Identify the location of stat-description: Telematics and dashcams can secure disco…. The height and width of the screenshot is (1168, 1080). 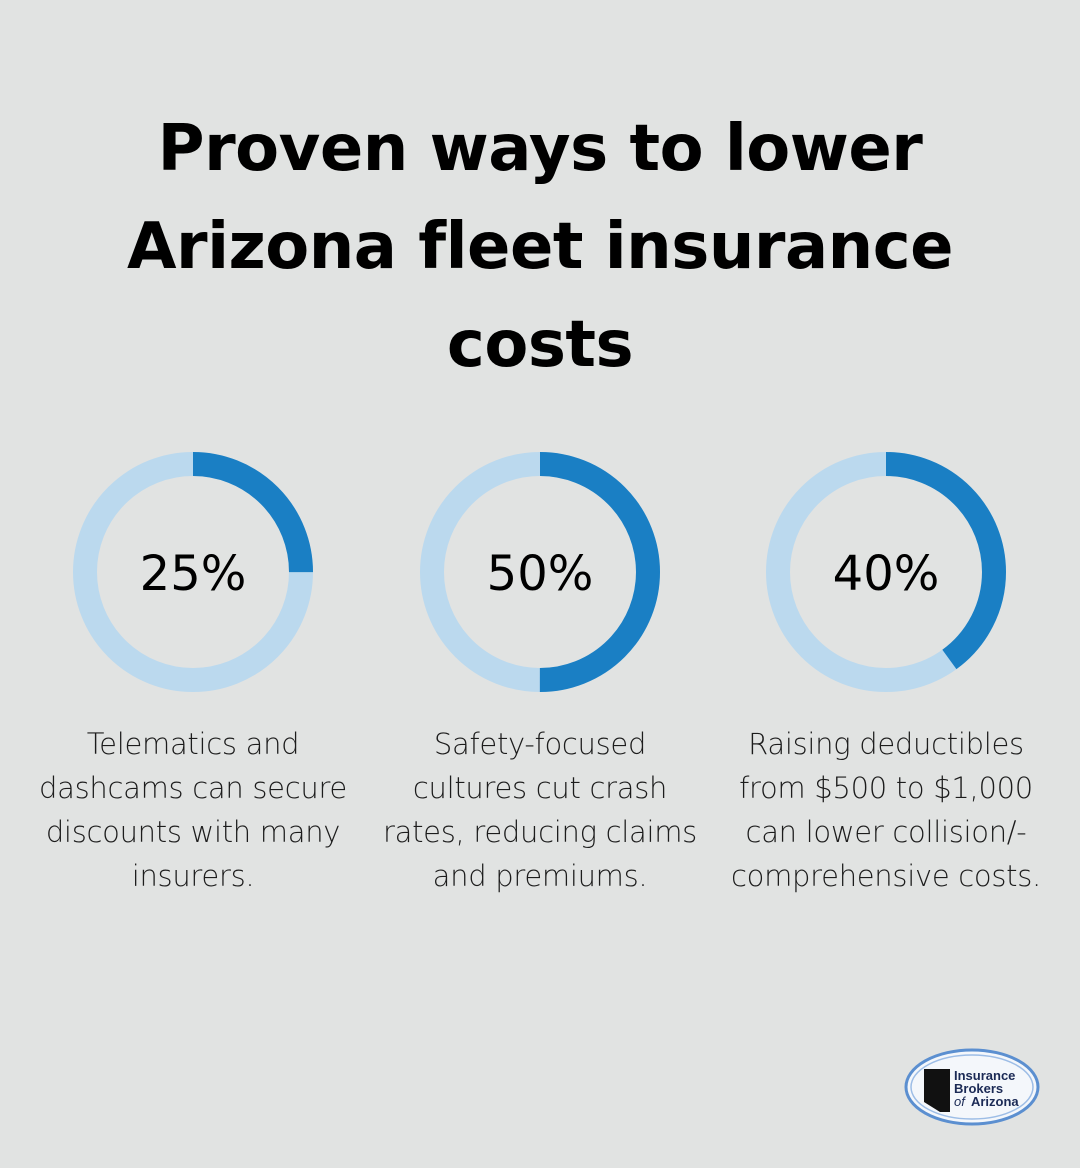
(193, 810).